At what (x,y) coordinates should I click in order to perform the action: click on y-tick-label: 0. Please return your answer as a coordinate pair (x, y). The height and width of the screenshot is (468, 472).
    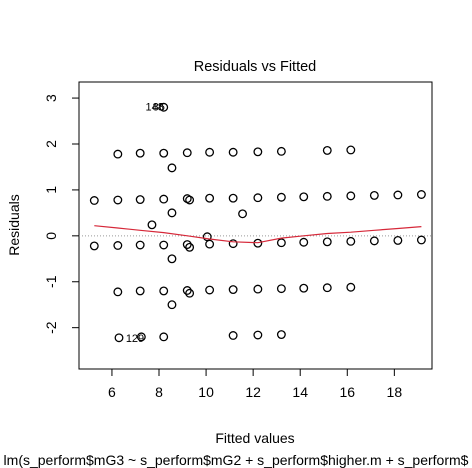
    Looking at the image, I should click on (51, 236).